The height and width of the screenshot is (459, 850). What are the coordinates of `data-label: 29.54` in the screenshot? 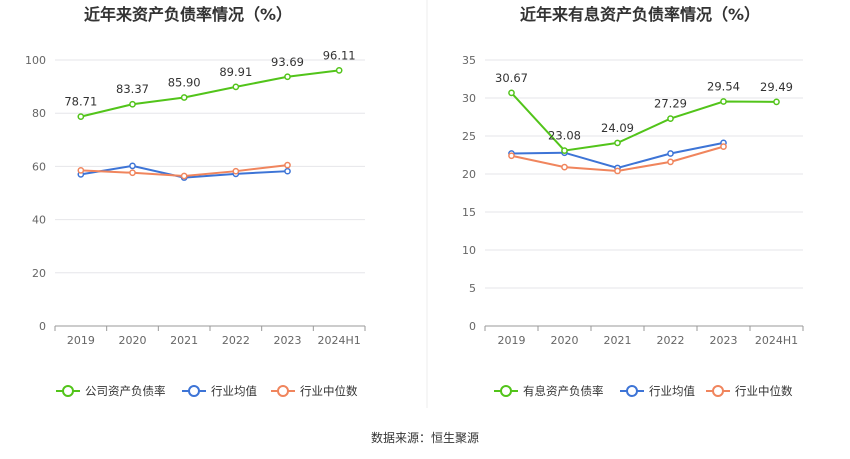 It's located at (723, 86).